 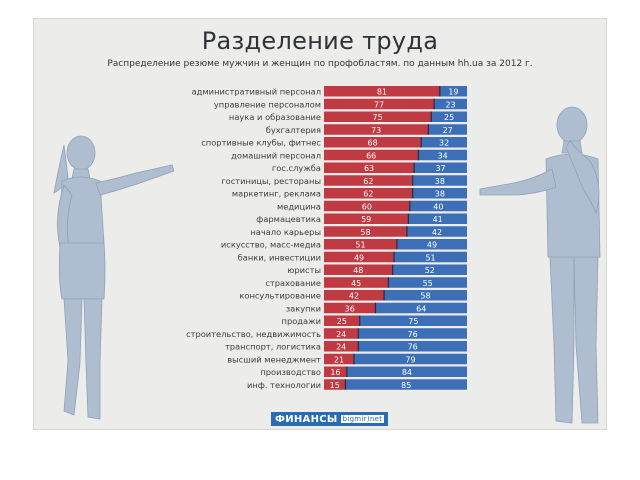 What do you see at coordinates (267, 104) in the screenshot?
I see `category-label-1: управление персоналом` at bounding box center [267, 104].